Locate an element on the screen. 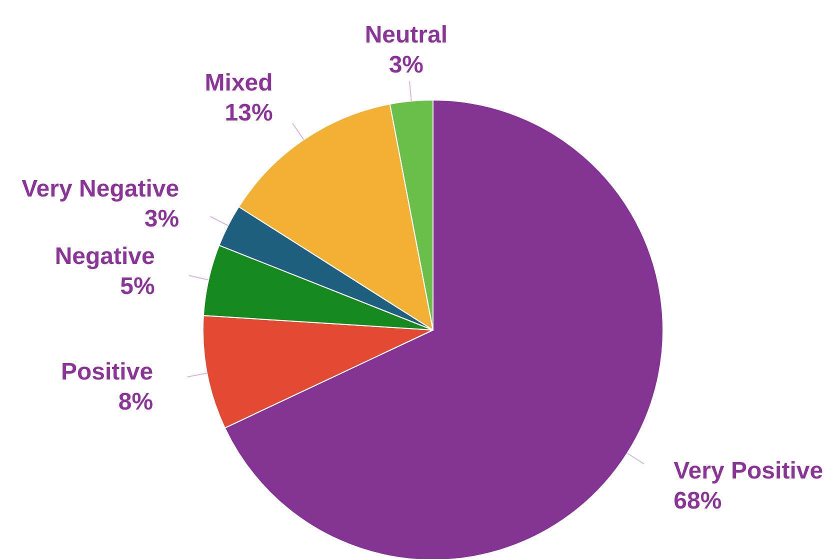 Image resolution: width=833 pixels, height=559 pixels. data-label: 13% is located at coordinates (248, 112).